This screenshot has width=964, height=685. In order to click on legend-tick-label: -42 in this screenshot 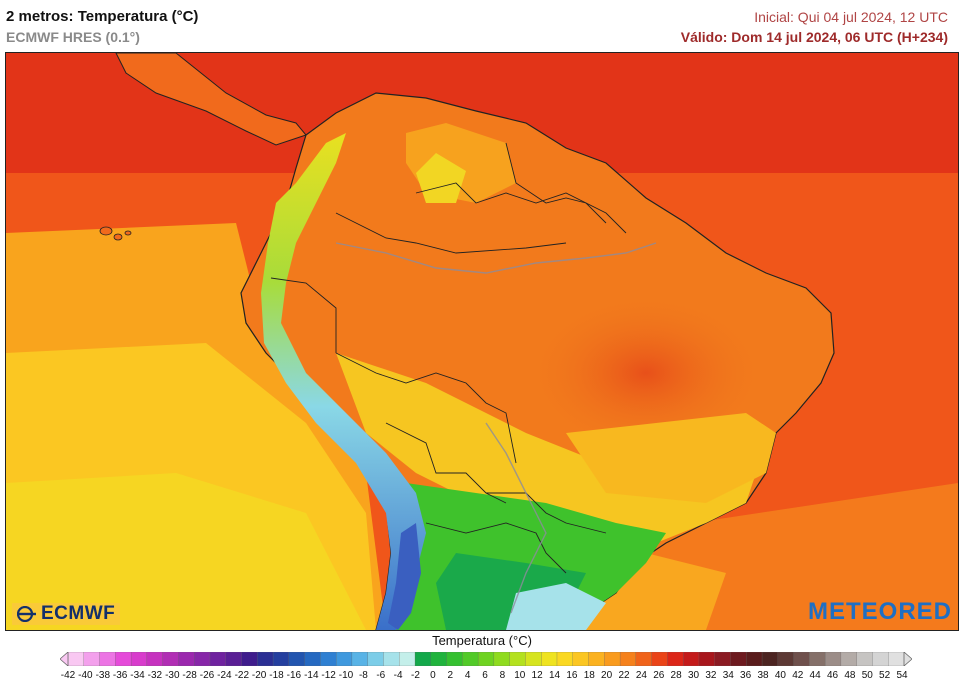, I will do `click(68, 675)`.